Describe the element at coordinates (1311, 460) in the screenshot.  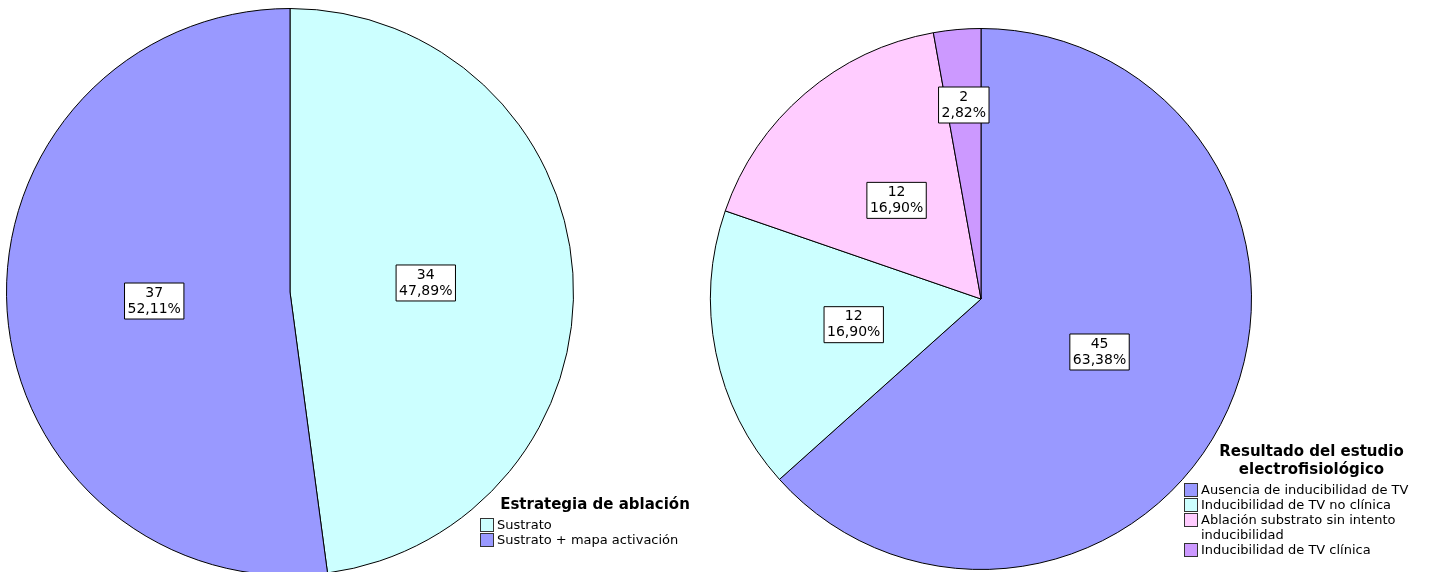
I see `legend-title: Resultado del estudio electrofisiológico` at that location.